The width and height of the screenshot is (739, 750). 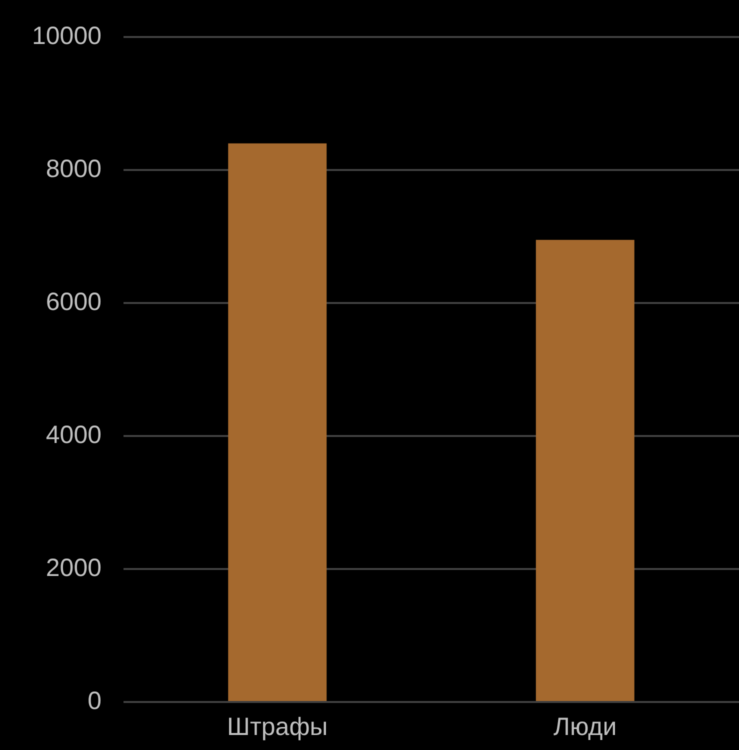 What do you see at coordinates (67, 36) in the screenshot?
I see `y-tick-label: 10000` at bounding box center [67, 36].